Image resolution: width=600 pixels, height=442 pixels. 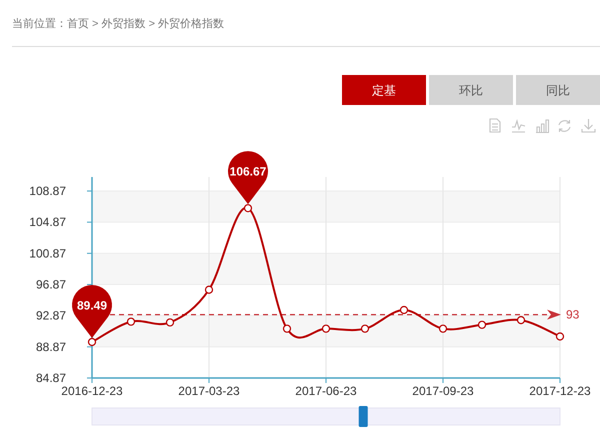 I want to click on data-label: 106.67, so click(x=248, y=171).